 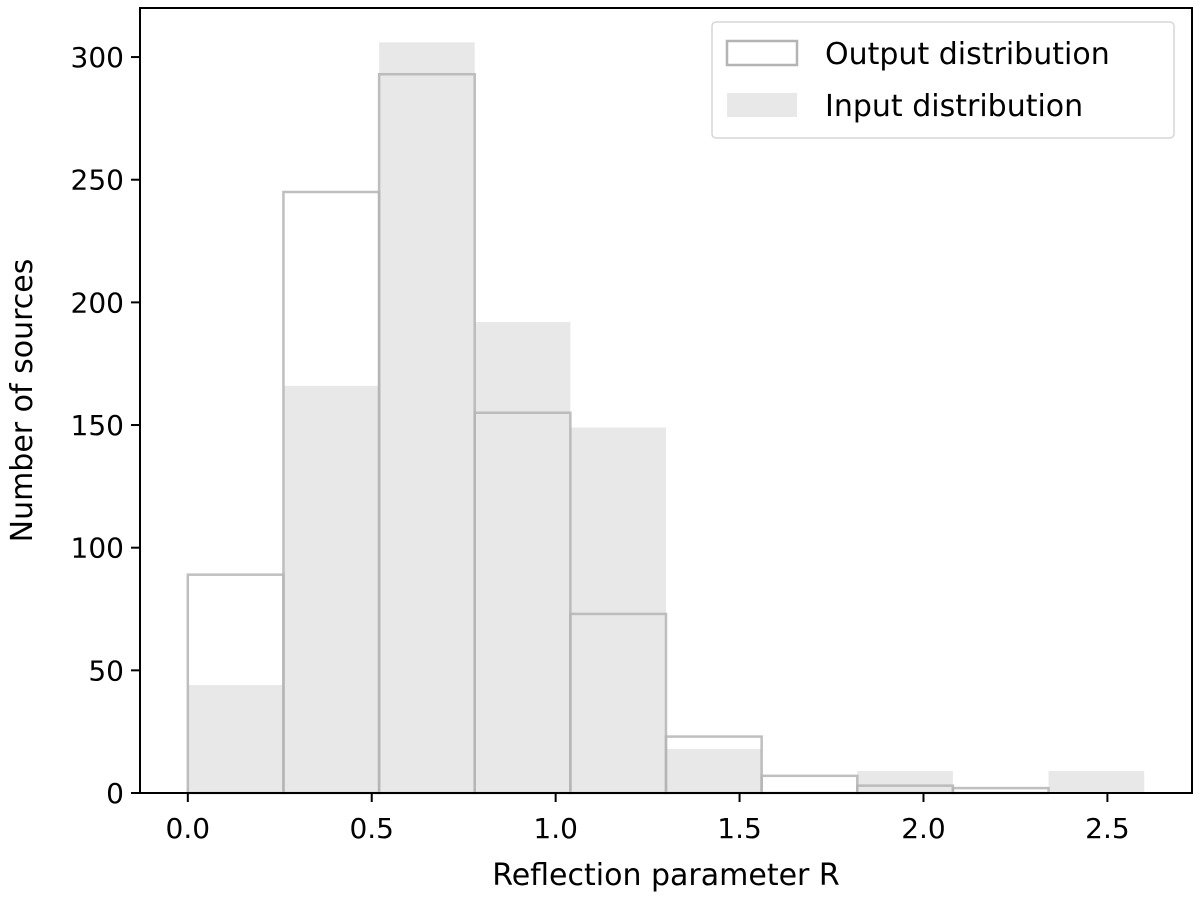 I want to click on y-axis-label: Number of sources, so click(x=22, y=401).